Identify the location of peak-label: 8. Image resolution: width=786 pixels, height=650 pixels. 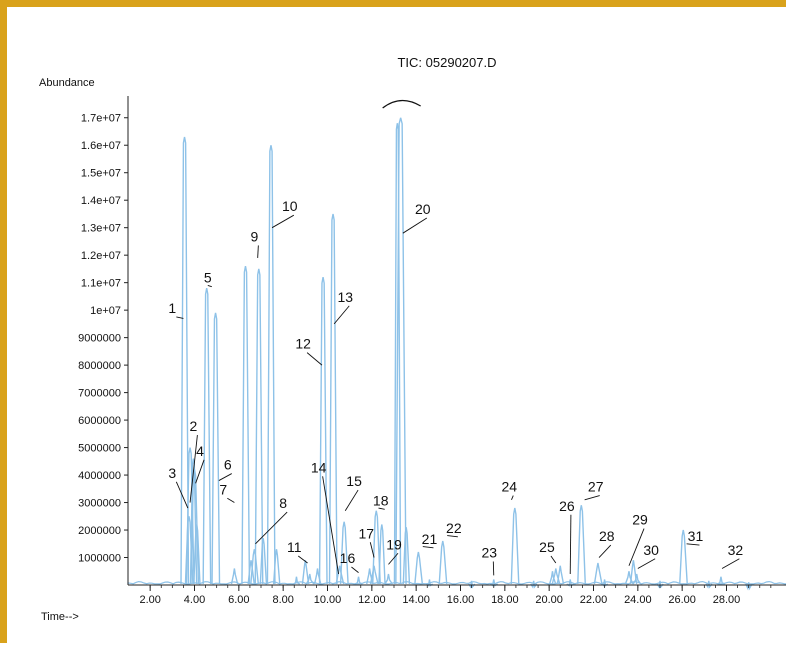
(283, 503).